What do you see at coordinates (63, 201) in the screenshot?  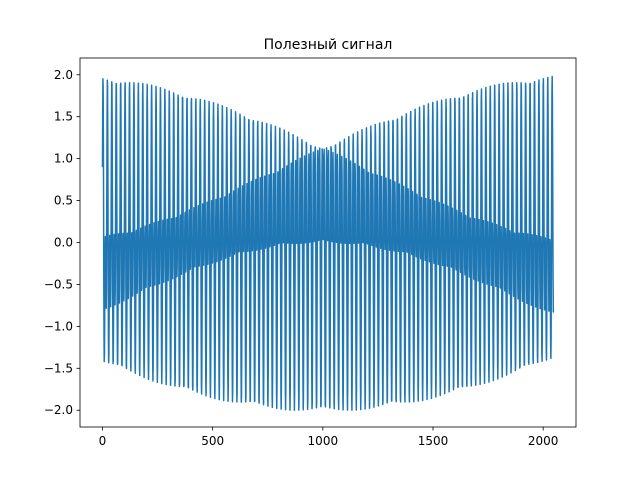 I see `y-tick-label: 0.5` at bounding box center [63, 201].